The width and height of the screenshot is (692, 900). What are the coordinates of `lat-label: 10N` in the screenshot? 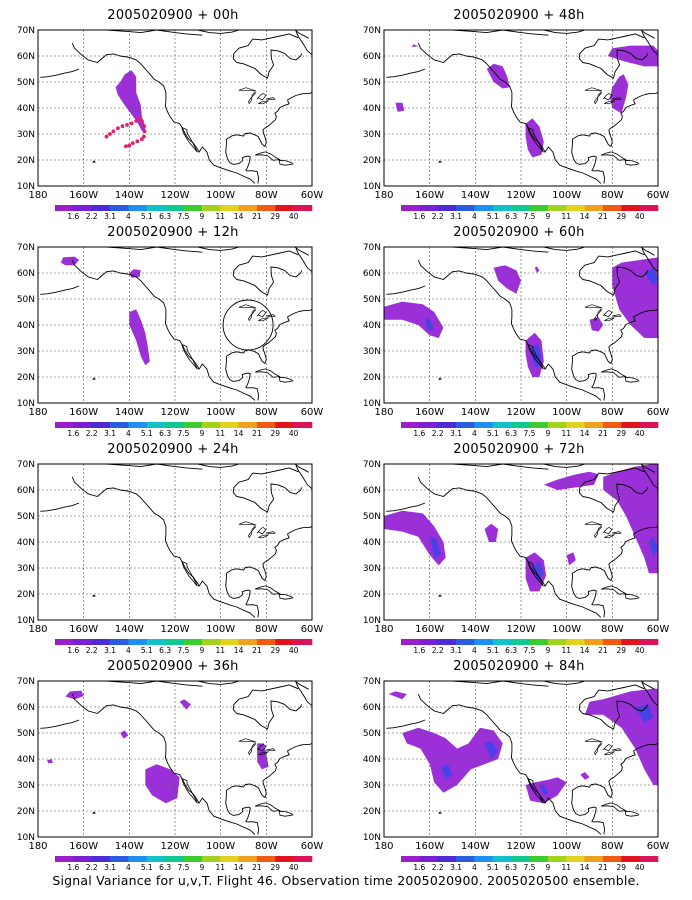 It's located at (372, 621).